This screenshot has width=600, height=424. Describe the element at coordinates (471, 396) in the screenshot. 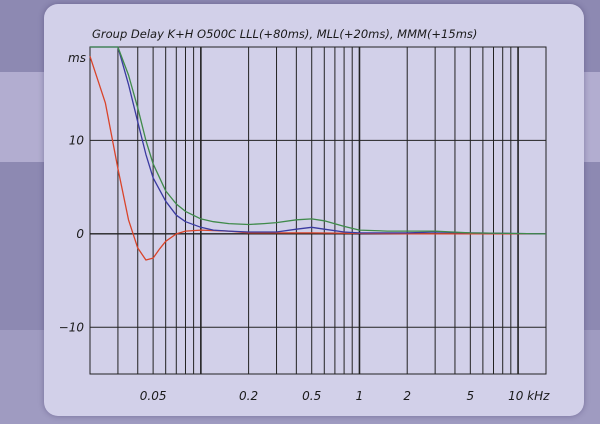

I see `x-tick-label: 5` at that location.